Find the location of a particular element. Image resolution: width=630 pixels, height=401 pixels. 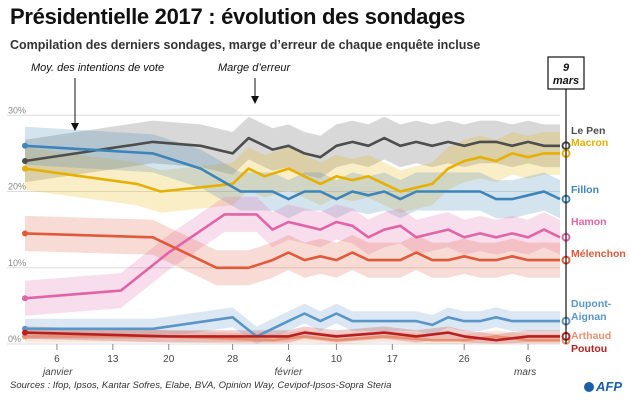

series-label: Poutou is located at coordinates (589, 349).